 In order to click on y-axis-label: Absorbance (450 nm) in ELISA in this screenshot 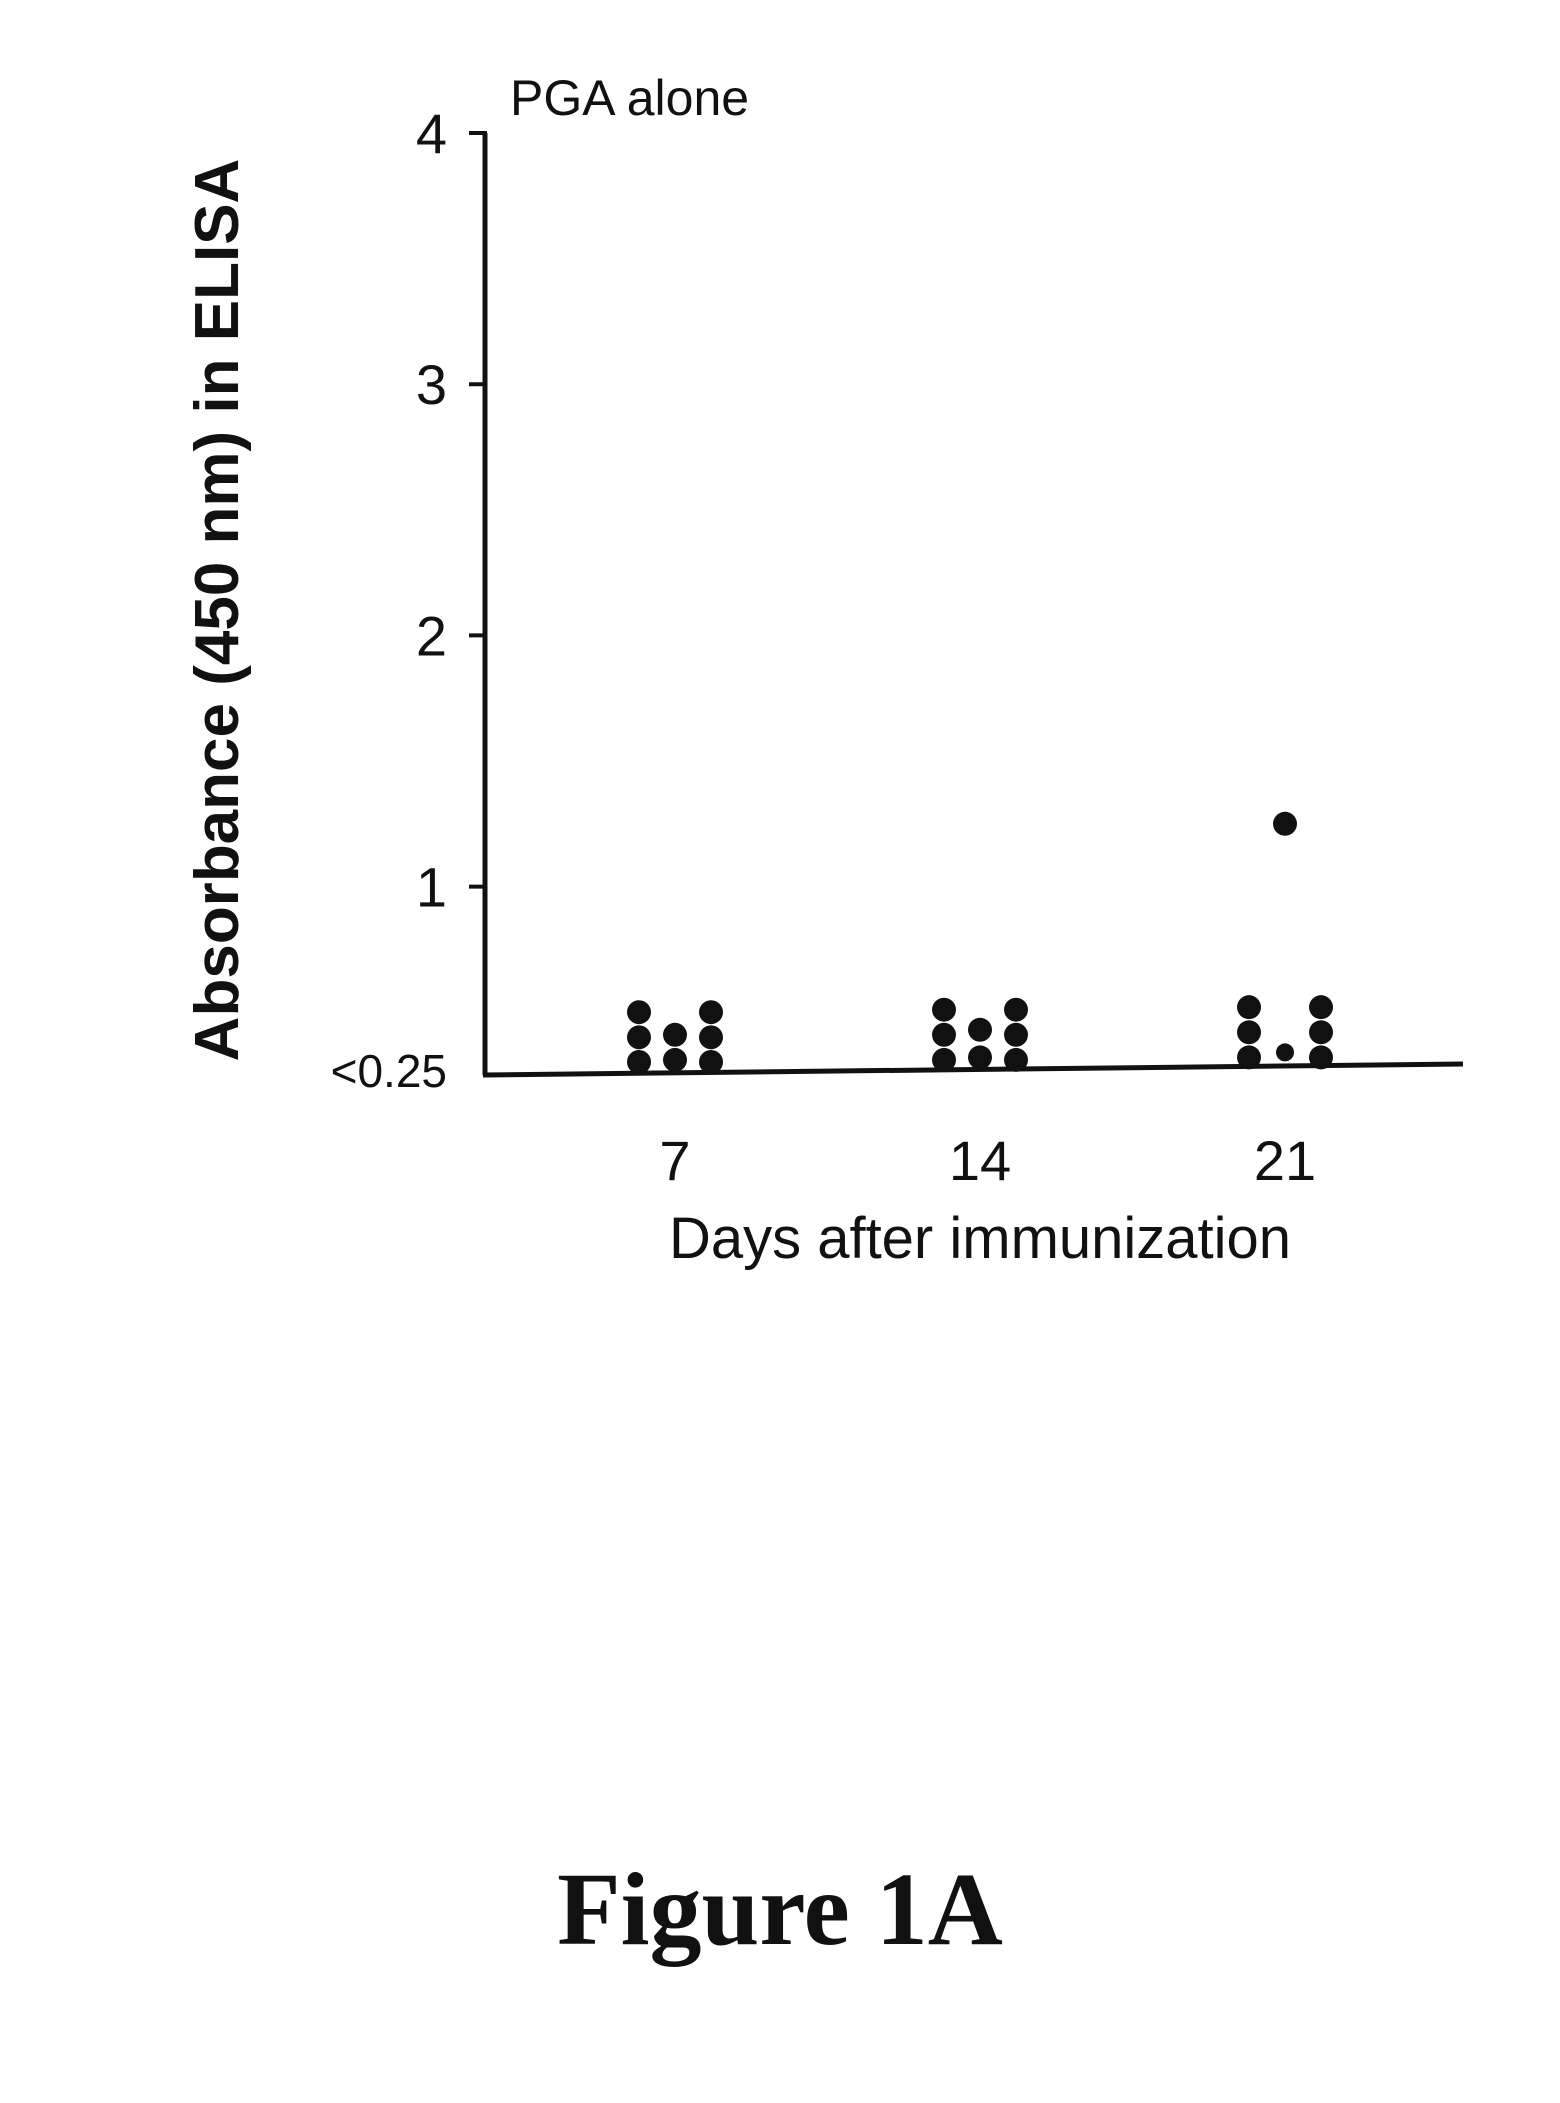, I will do `click(217, 610)`.